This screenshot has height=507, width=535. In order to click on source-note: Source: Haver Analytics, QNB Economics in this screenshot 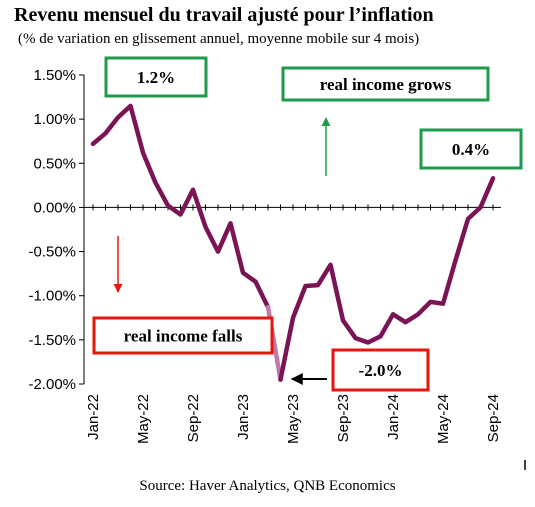, I will do `click(267, 486)`.